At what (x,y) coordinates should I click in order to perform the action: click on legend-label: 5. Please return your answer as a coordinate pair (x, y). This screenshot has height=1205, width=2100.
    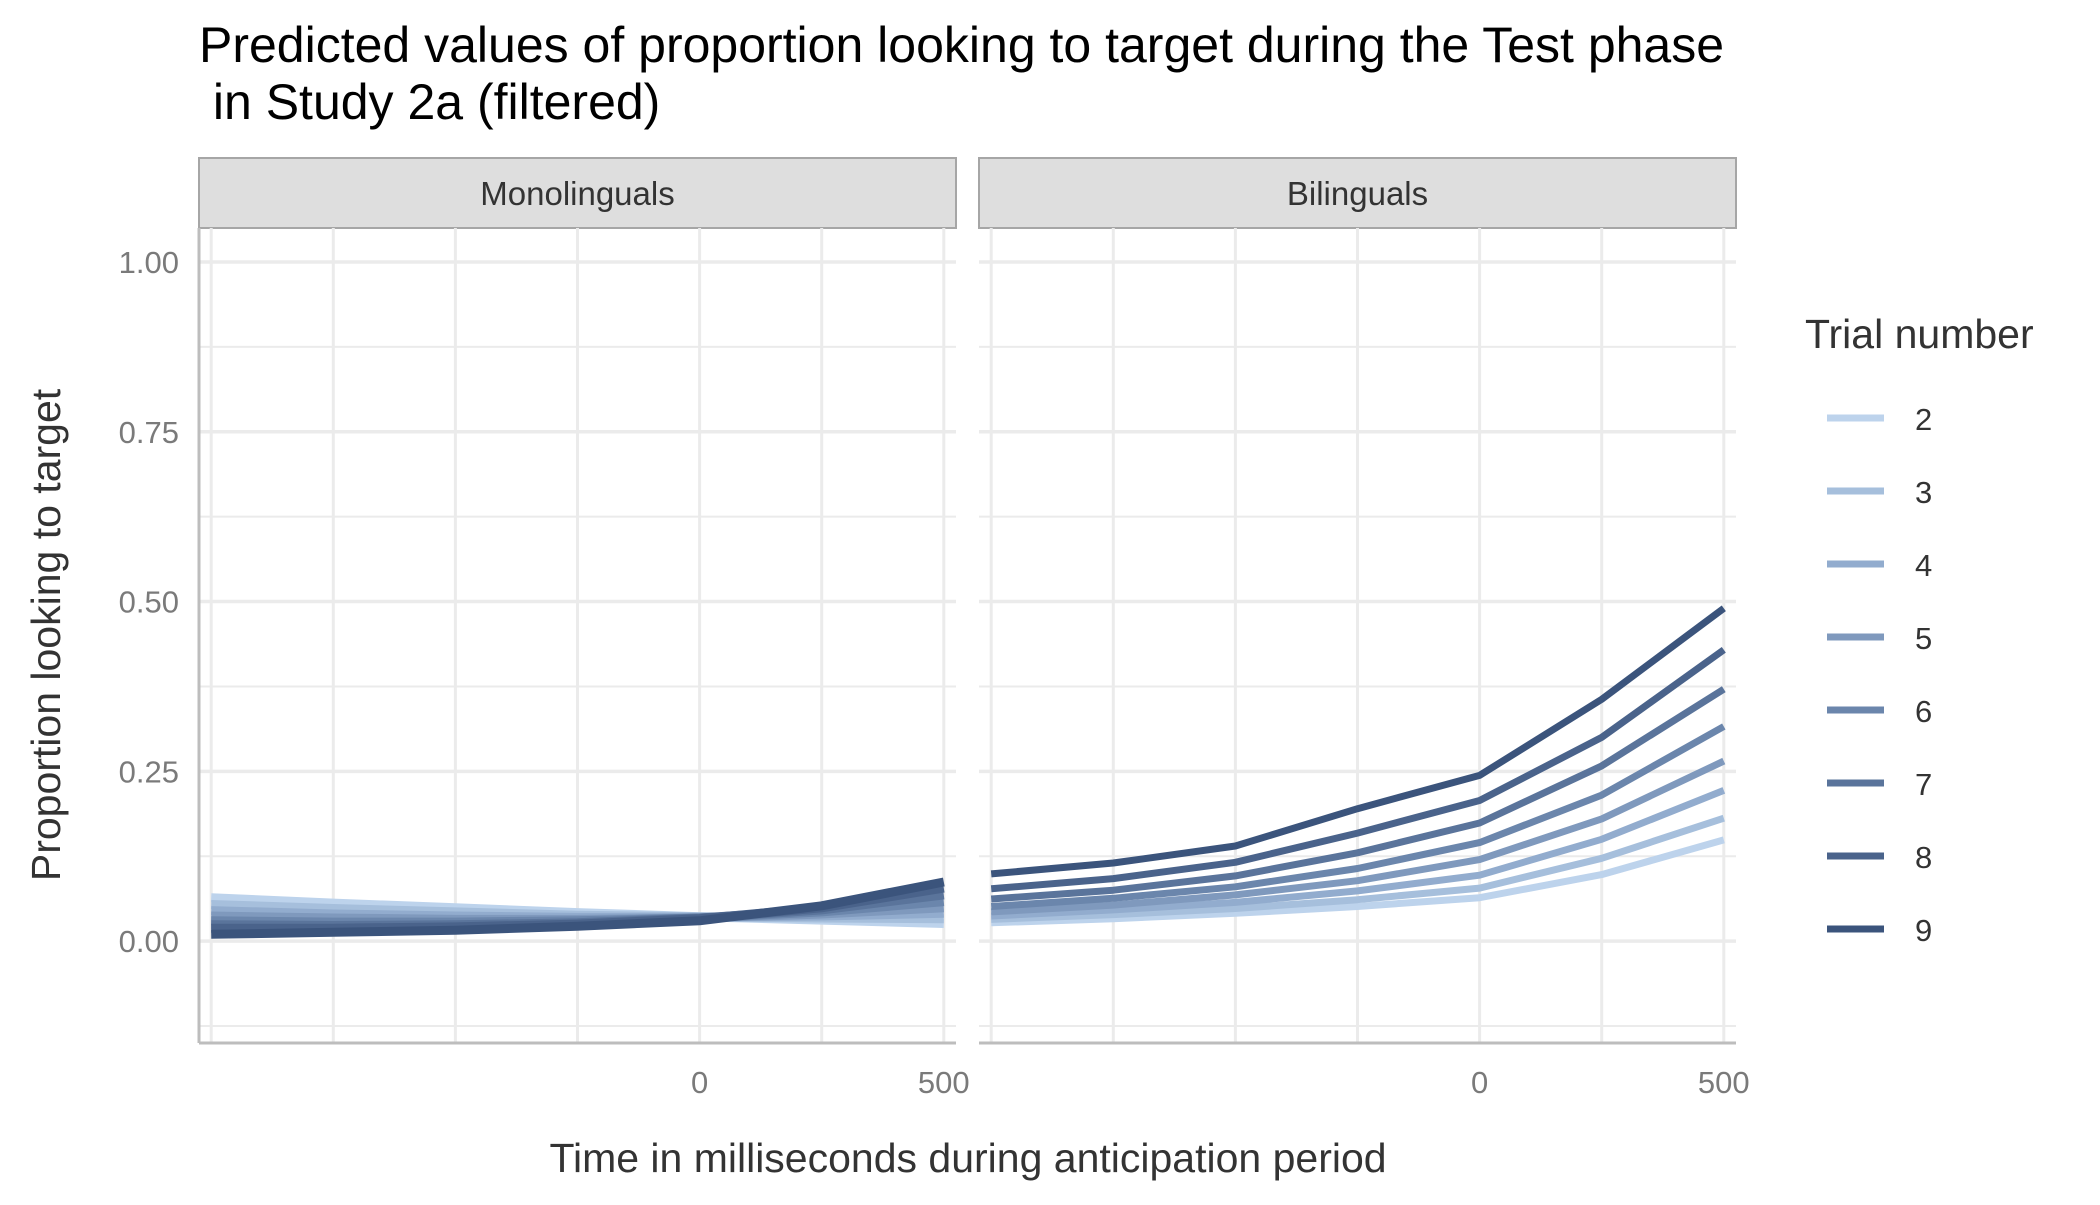
    Looking at the image, I should click on (1923, 638).